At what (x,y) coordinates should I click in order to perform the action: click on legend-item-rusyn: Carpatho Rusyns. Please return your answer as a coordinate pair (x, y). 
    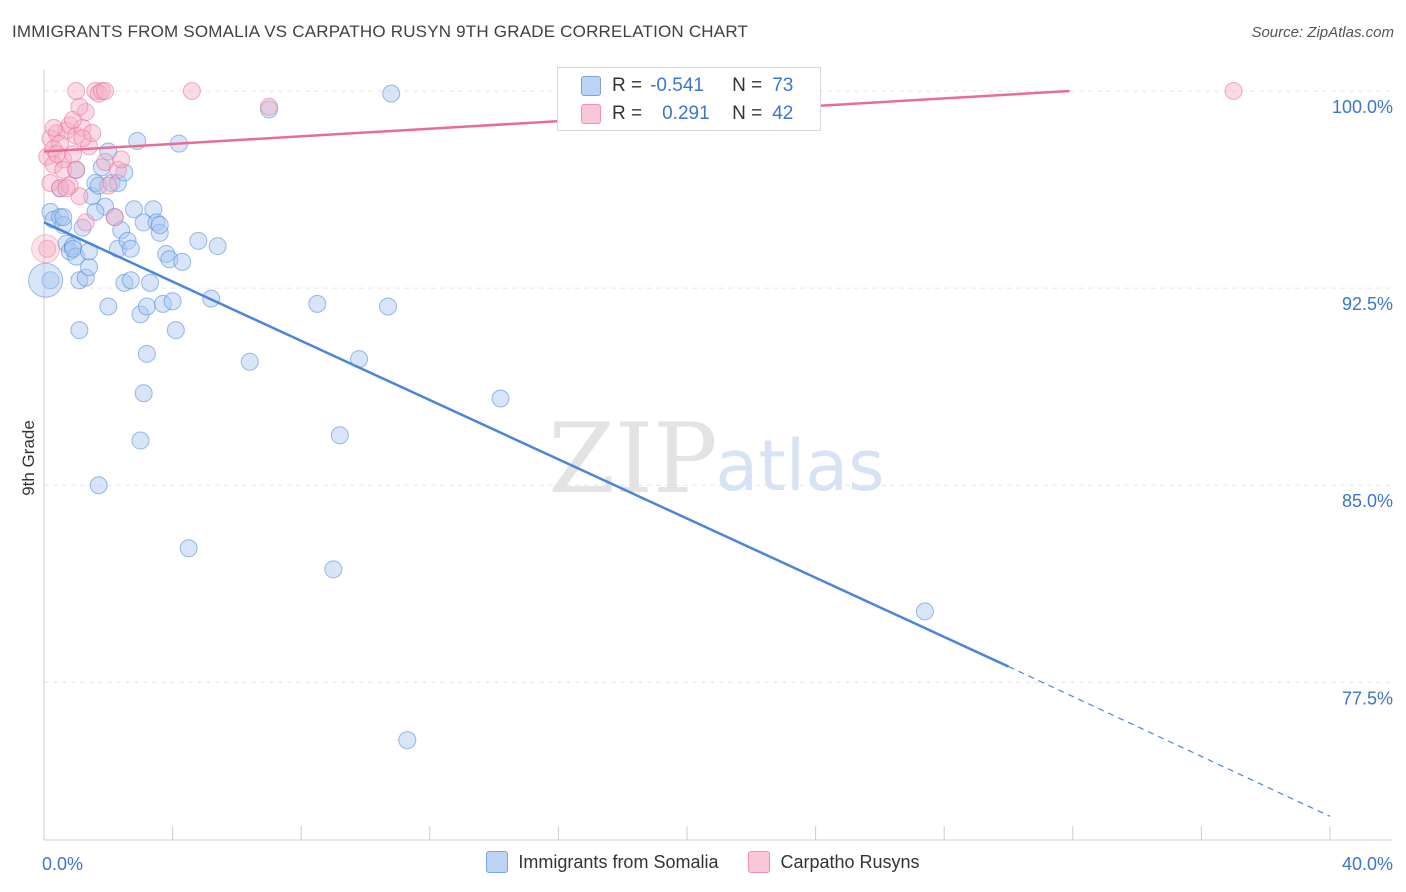
    Looking at the image, I should click on (834, 862).